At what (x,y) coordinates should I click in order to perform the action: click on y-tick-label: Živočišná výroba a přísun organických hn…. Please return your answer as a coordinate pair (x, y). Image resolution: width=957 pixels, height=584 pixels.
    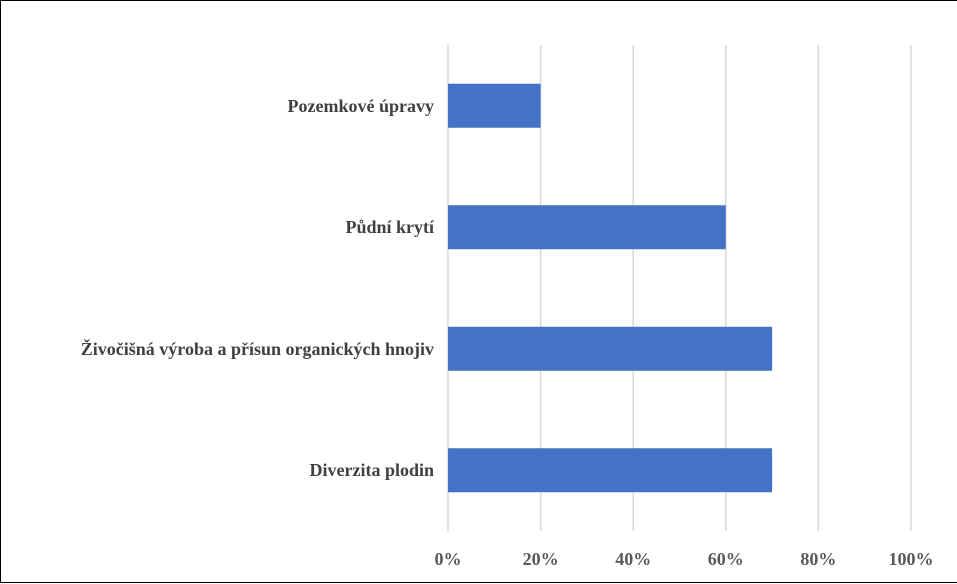
    Looking at the image, I should click on (257, 348).